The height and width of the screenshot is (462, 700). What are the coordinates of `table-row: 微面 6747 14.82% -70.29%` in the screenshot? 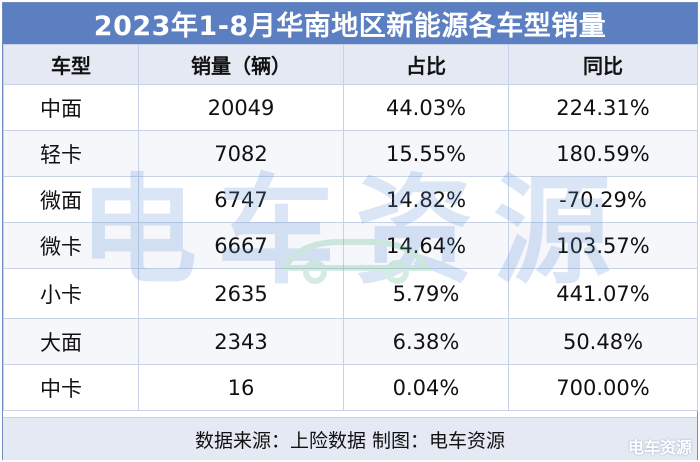 It's located at (350, 199).